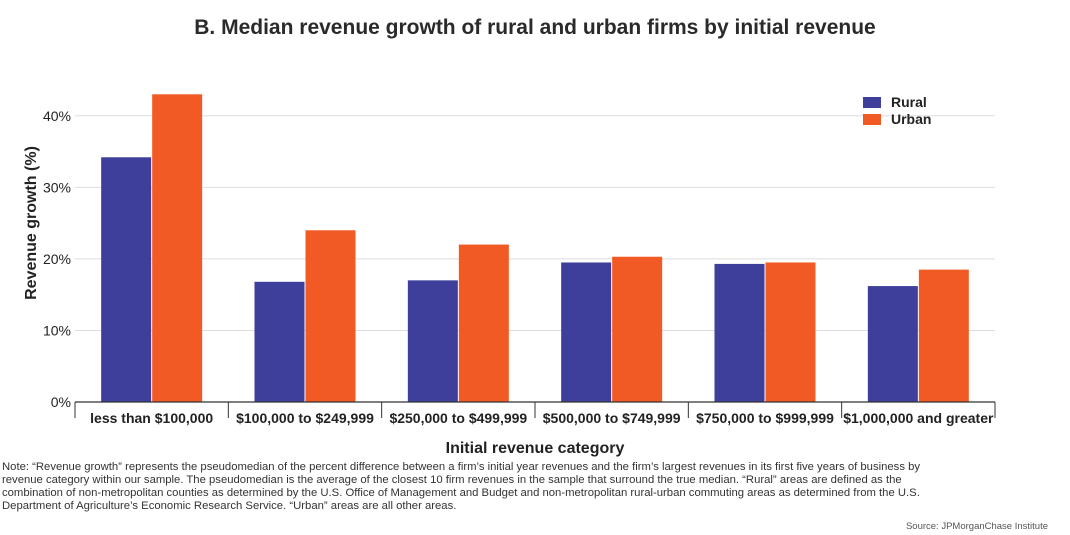 This screenshot has width=1070, height=535. What do you see at coordinates (911, 119) in the screenshot?
I see `legend-label-urban: Urban` at bounding box center [911, 119].